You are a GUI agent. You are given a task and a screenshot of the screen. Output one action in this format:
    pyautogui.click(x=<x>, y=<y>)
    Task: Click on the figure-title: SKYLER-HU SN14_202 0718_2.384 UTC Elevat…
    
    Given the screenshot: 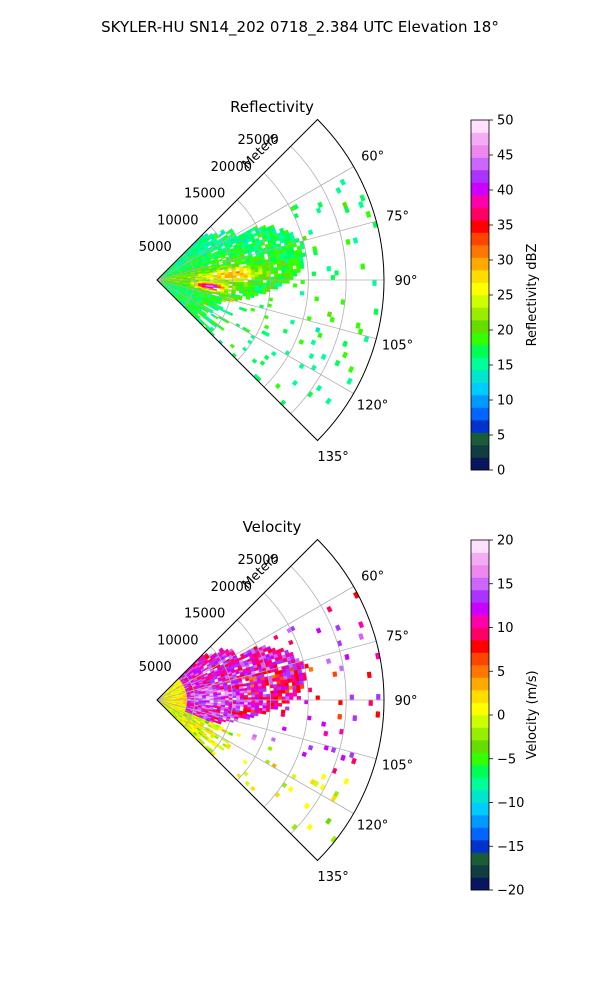 What is the action you would take?
    pyautogui.click(x=300, y=27)
    